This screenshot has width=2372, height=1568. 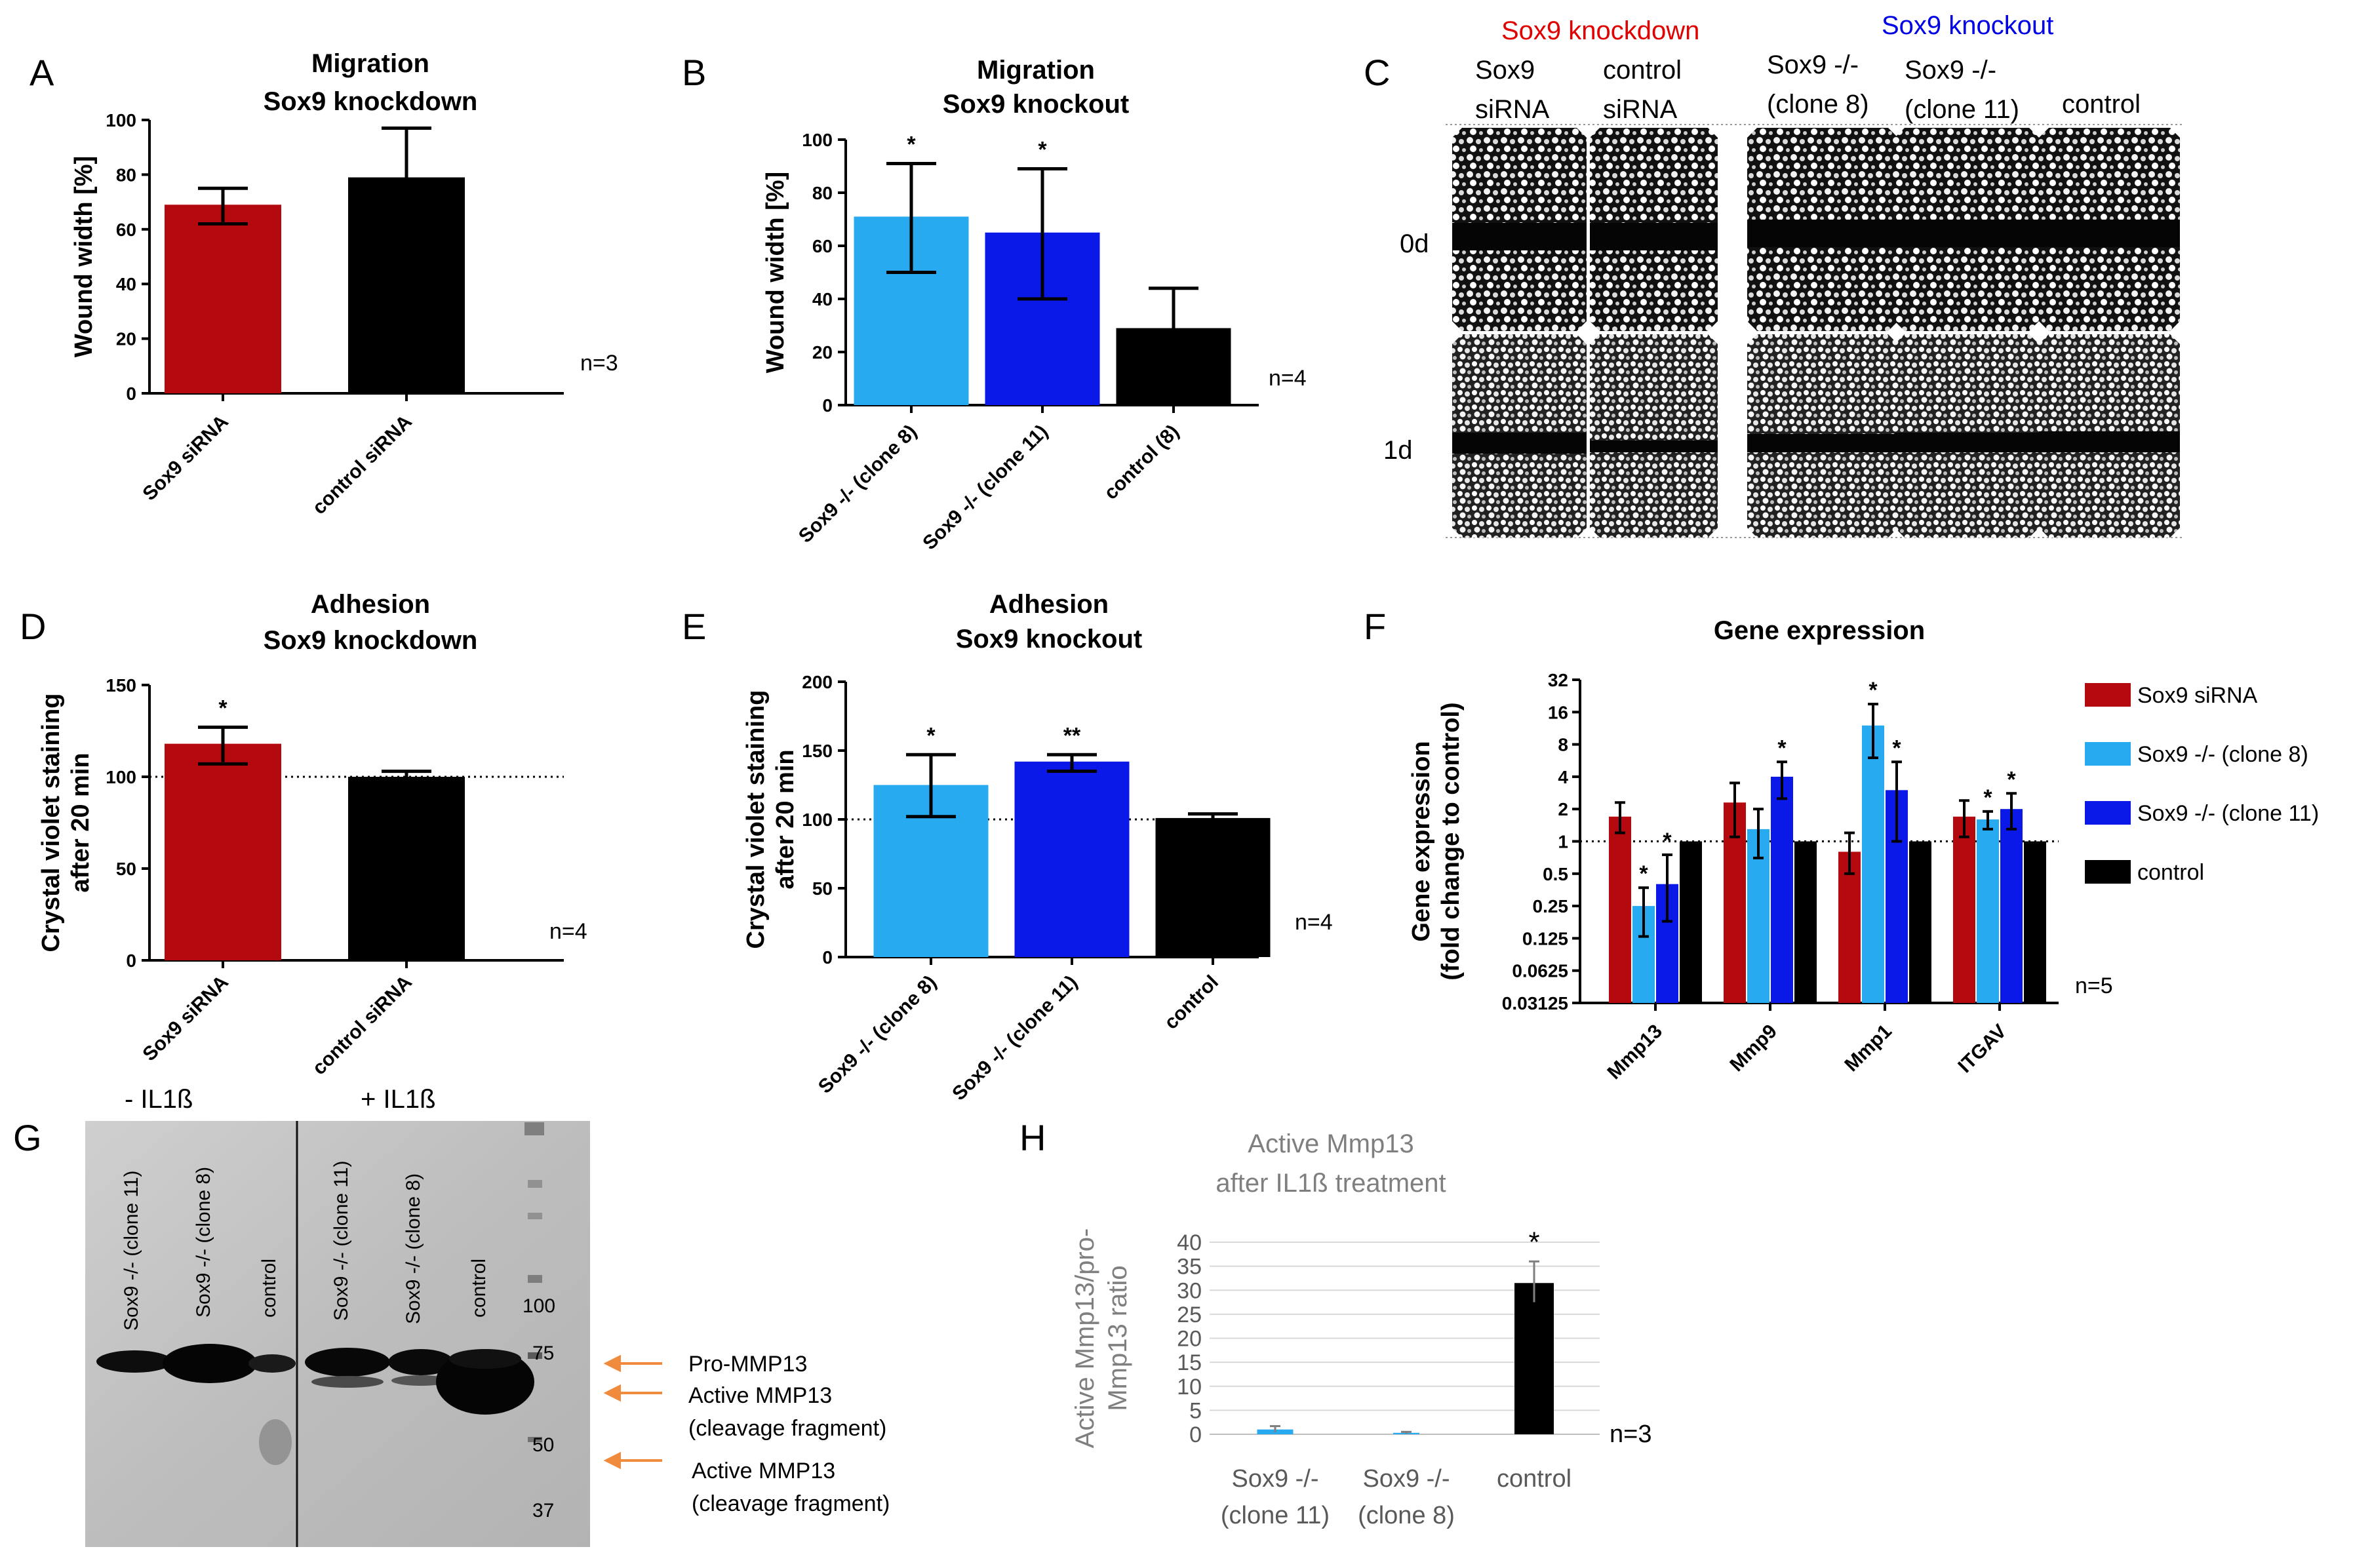 What do you see at coordinates (1085, 1338) in the screenshot?
I see `y-axis-label: Active Mmp13/pro-` at bounding box center [1085, 1338].